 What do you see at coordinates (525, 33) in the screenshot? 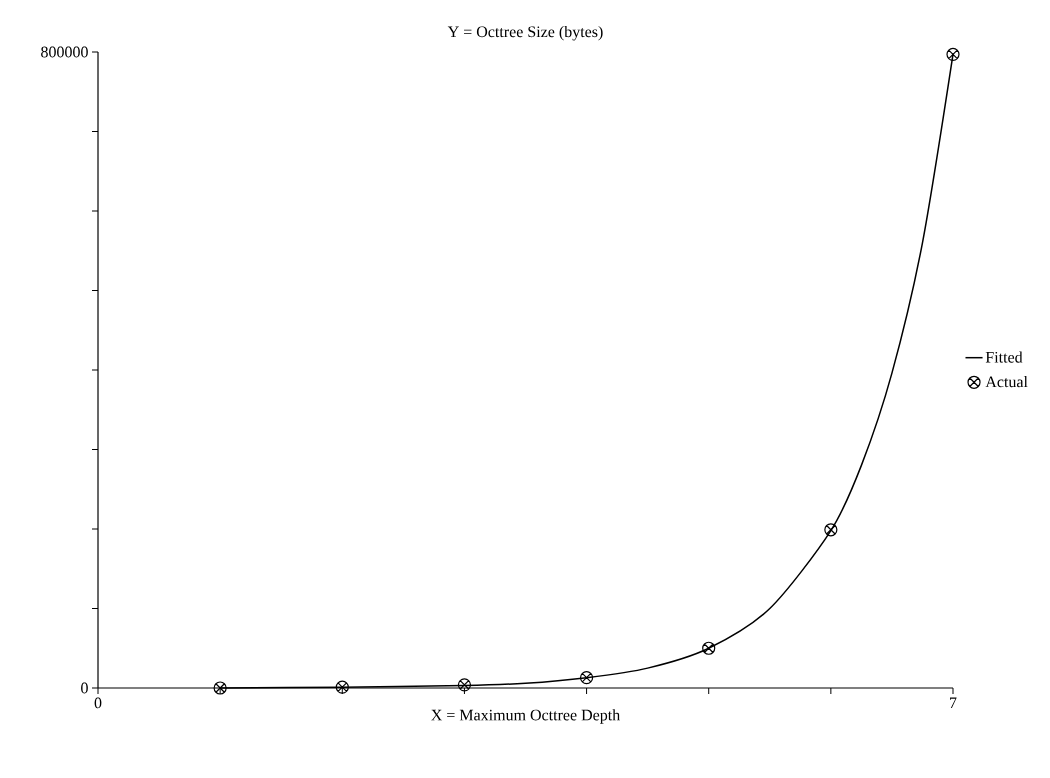
I see `y-axis-title: Y = Octtree Size (bytes)` at bounding box center [525, 33].